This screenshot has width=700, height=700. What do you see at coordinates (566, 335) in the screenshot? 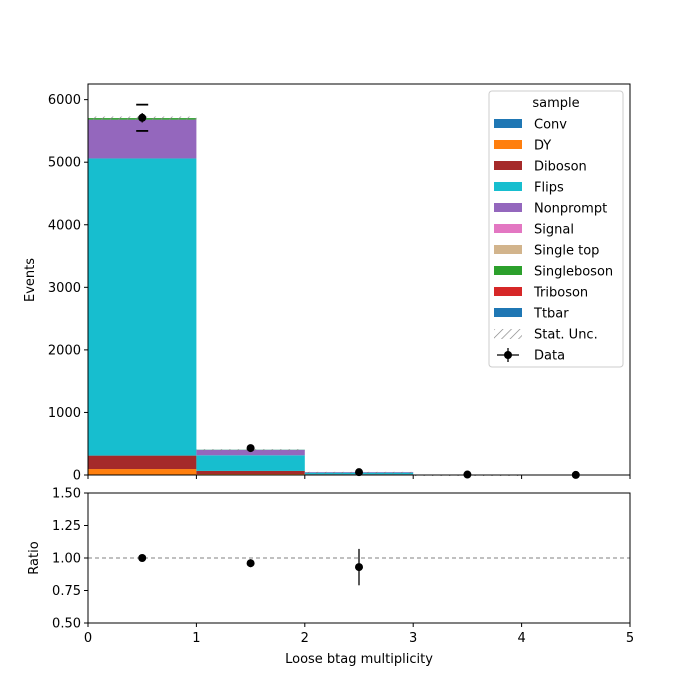
I see `legend-label-stat-unc: Stat. Unc.` at bounding box center [566, 335].